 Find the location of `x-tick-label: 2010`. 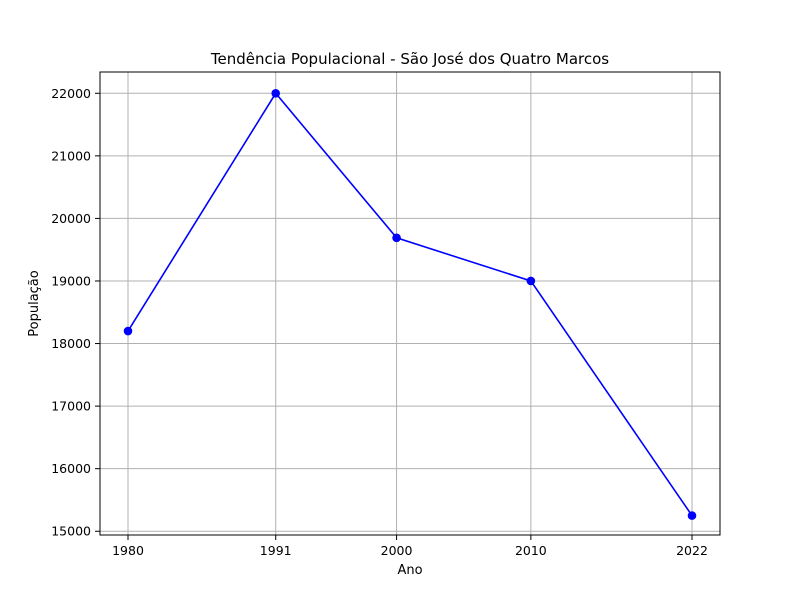

x-tick-label: 2010 is located at coordinates (531, 550).